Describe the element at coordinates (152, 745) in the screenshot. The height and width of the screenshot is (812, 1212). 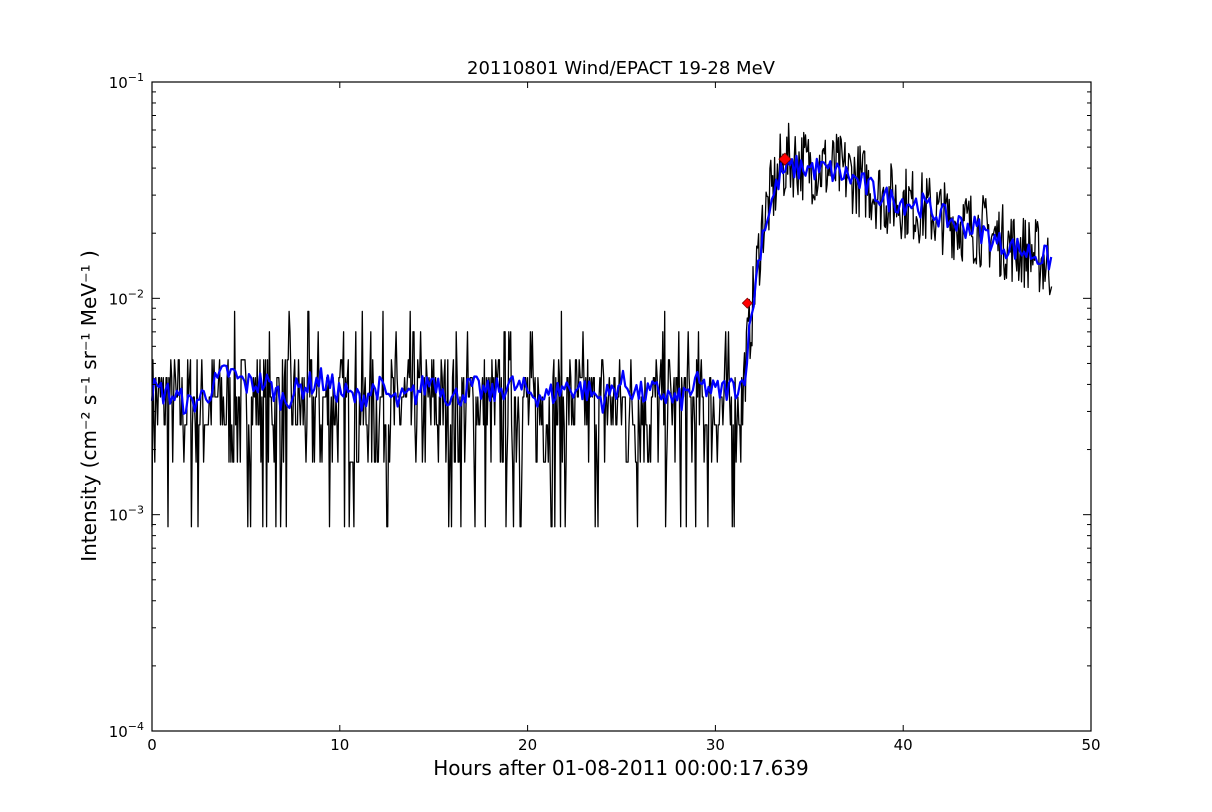
I see `x-tick-label: 0` at that location.